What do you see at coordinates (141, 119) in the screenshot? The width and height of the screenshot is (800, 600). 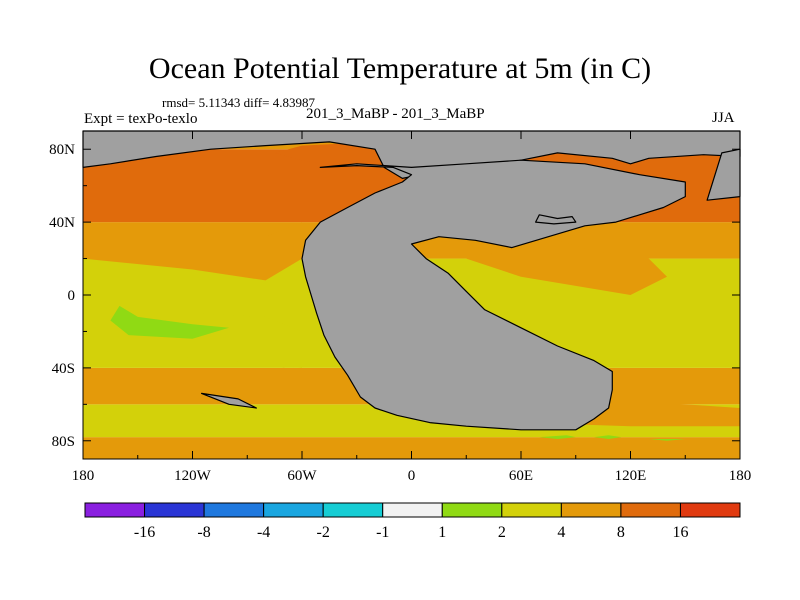 I see `experiment-label: Expt = texPo-texlo` at bounding box center [141, 119].